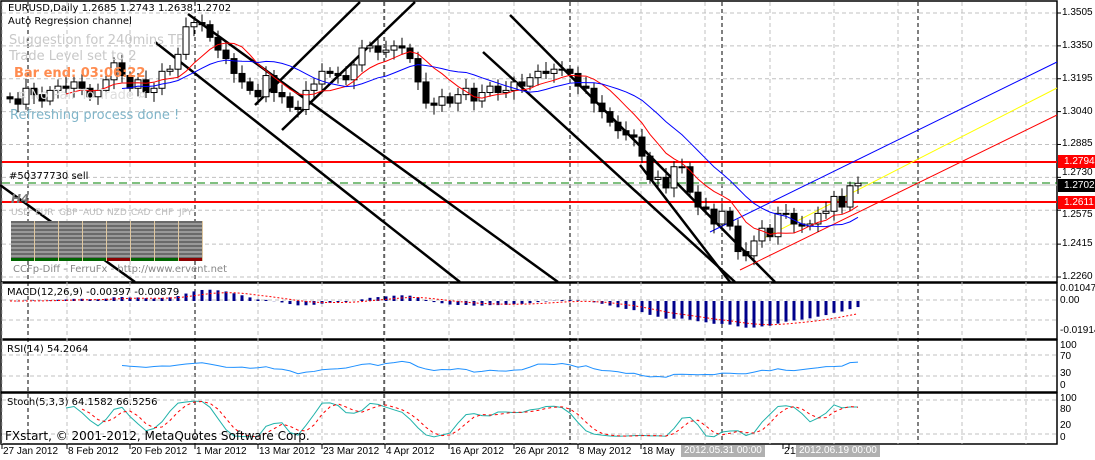 The height and width of the screenshot is (460, 1095). Describe the element at coordinates (93, 451) in the screenshot. I see `time-tick: 8 Feb 2012` at that location.